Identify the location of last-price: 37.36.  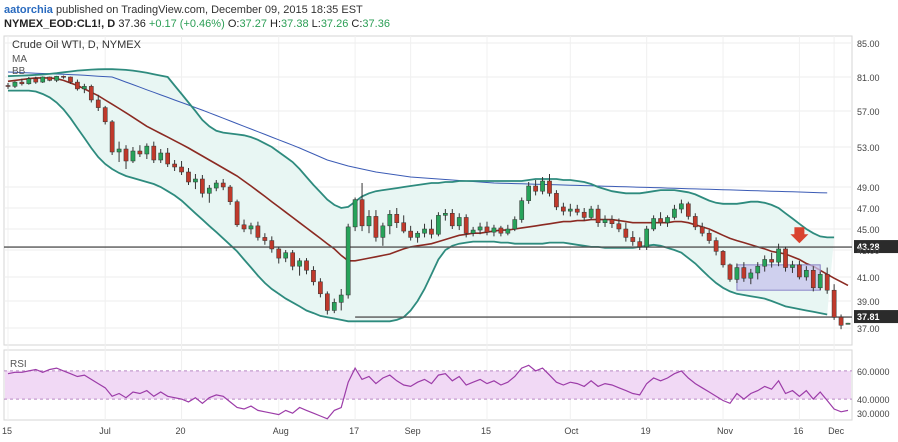
(132, 24).